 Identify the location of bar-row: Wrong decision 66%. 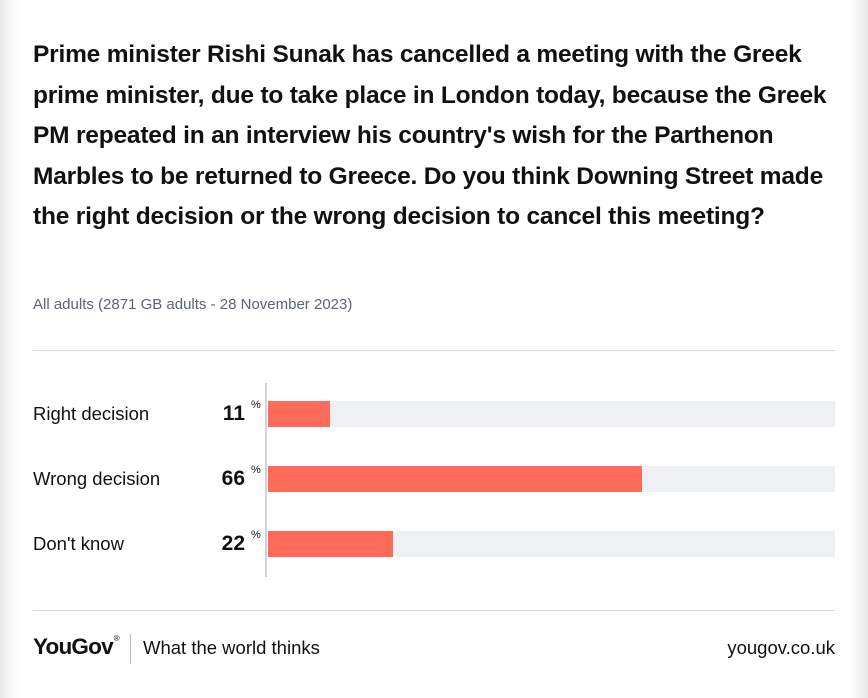
(434, 478).